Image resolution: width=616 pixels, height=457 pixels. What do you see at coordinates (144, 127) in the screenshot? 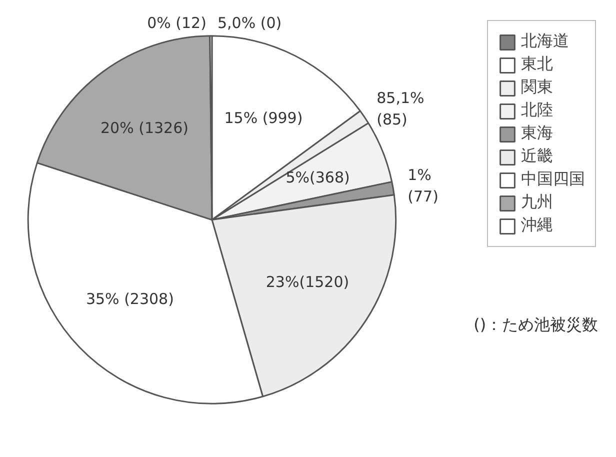
I see `data-label: 20% (1326)` at bounding box center [144, 127].